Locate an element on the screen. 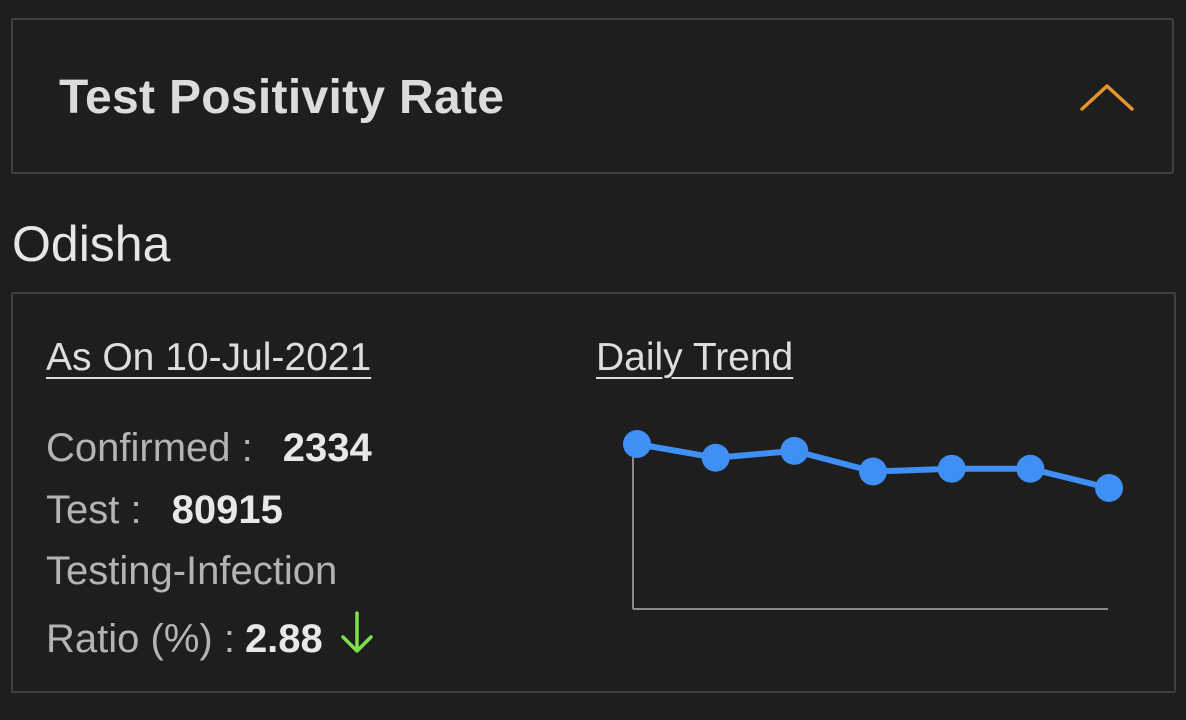 The image size is (1186, 720). chevron-up-icon is located at coordinates (1107, 96).